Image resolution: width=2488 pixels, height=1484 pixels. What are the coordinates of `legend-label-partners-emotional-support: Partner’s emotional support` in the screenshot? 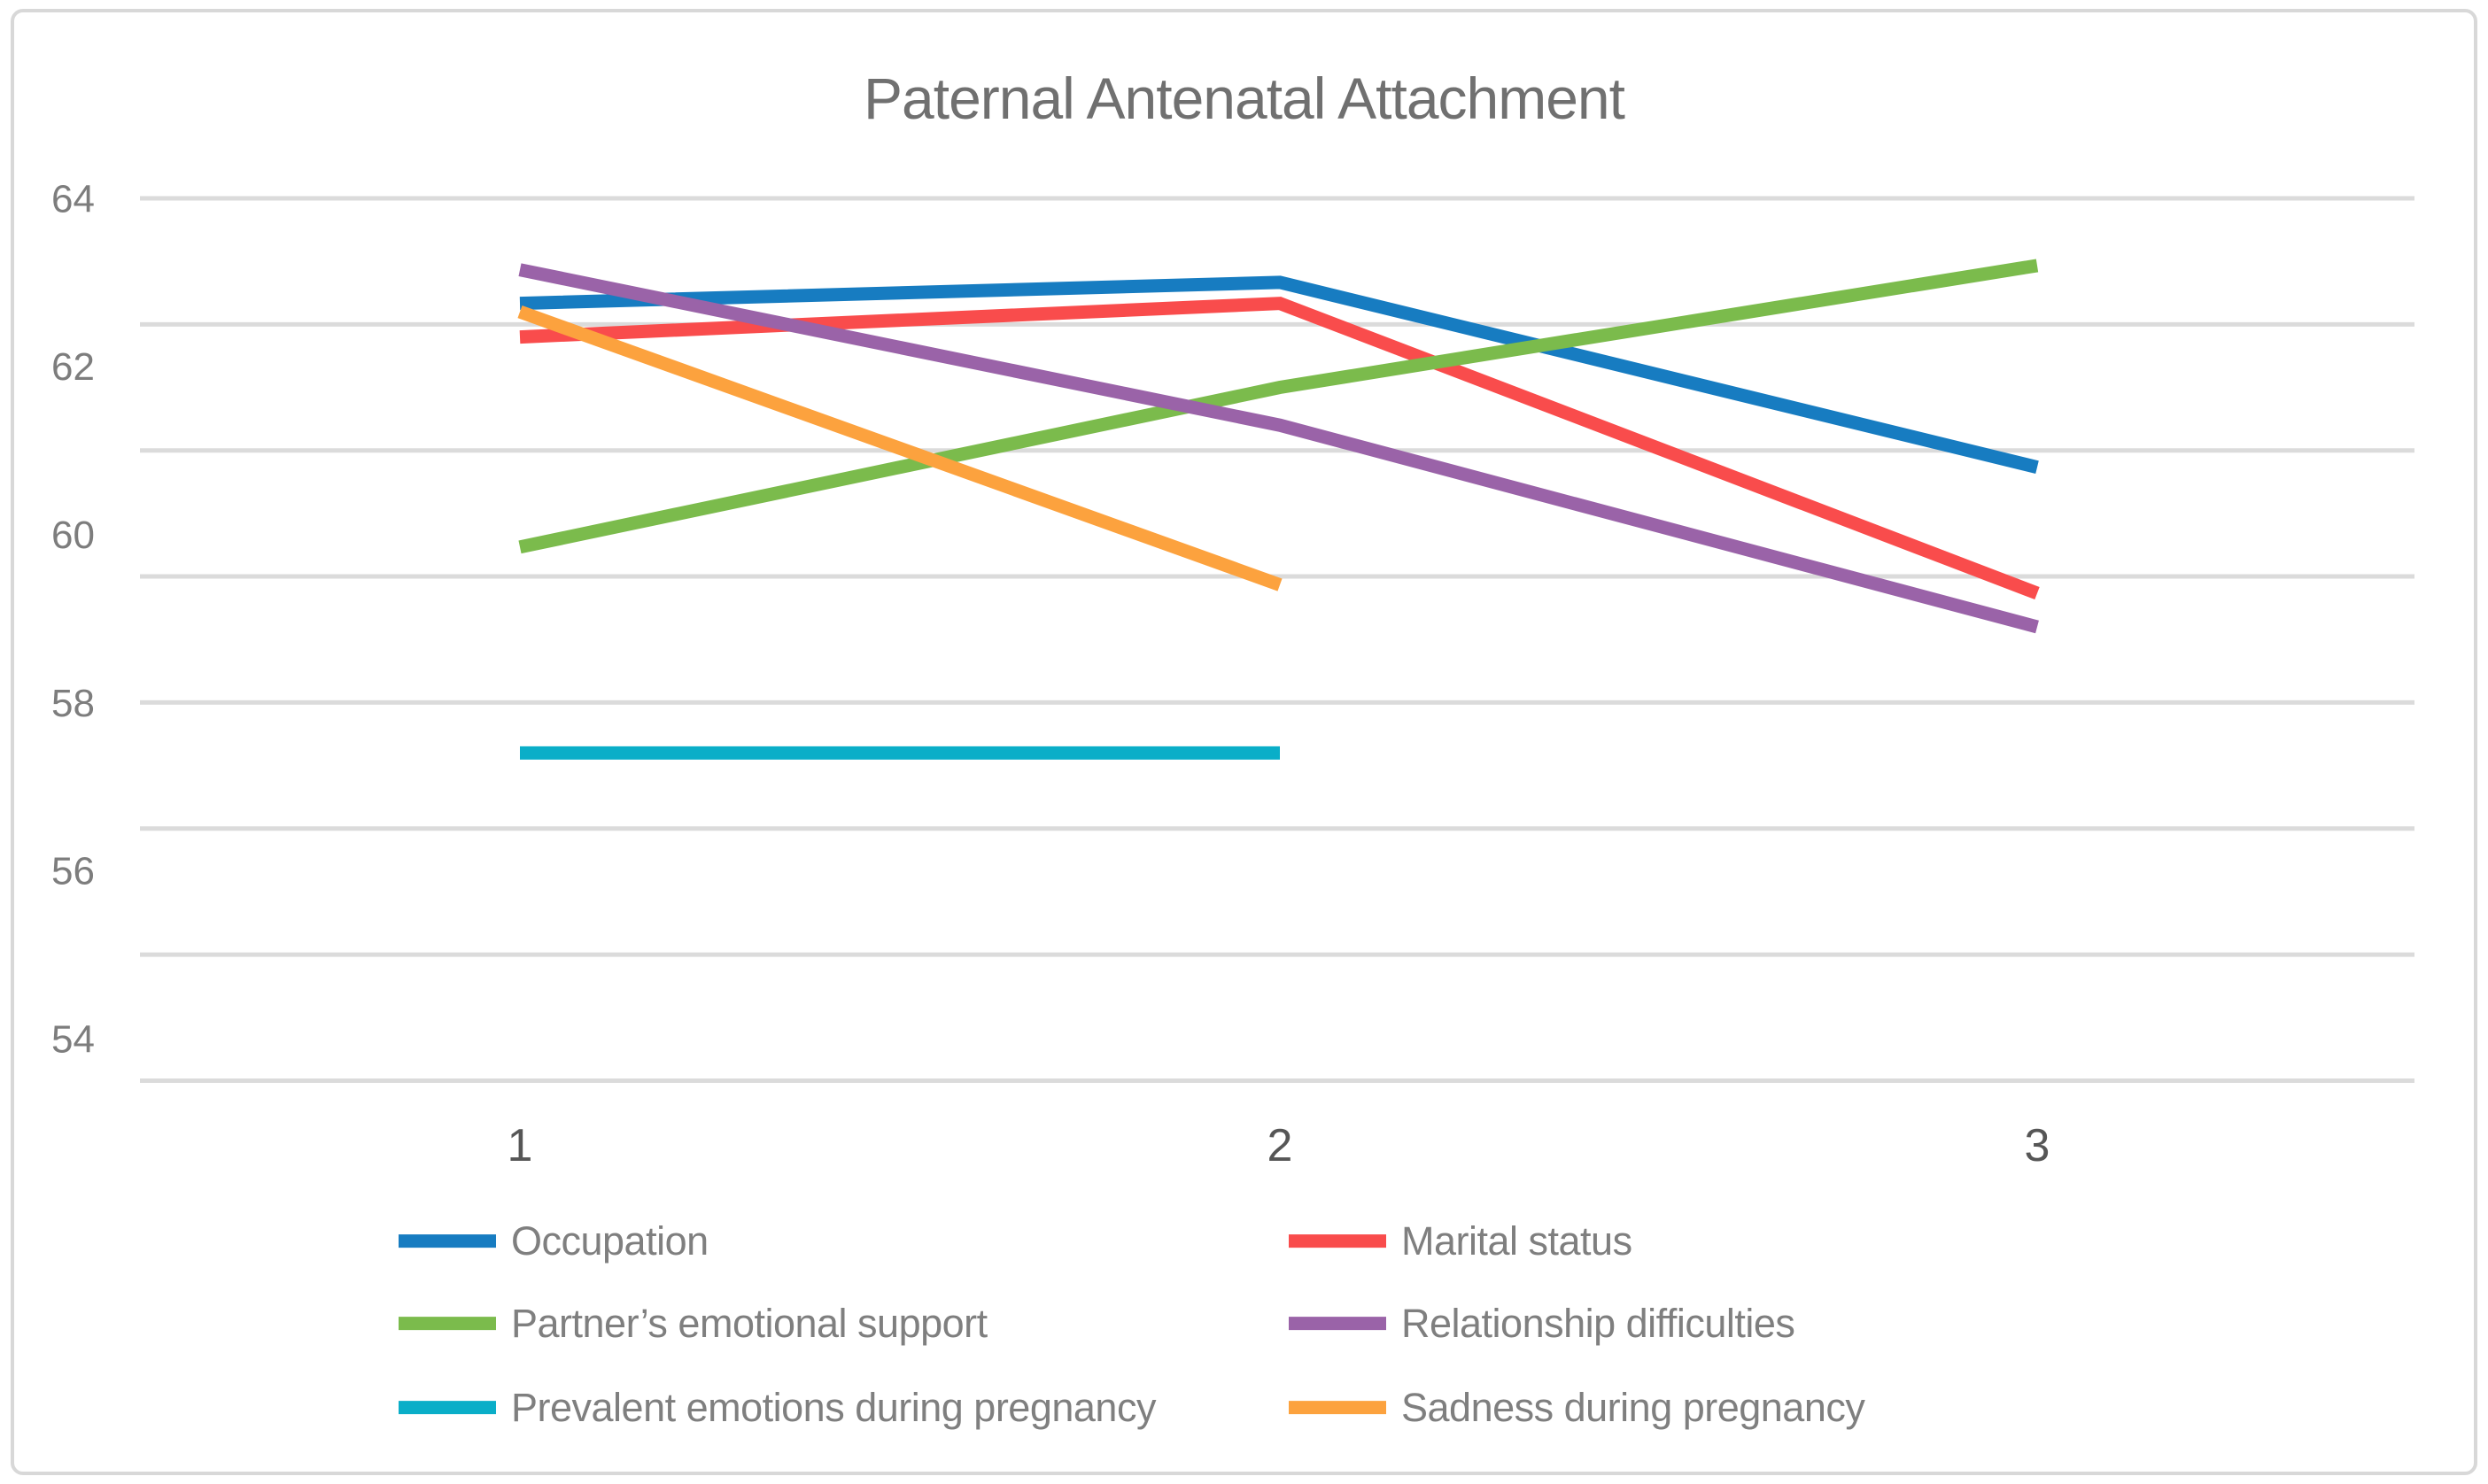 It's located at (749, 1324).